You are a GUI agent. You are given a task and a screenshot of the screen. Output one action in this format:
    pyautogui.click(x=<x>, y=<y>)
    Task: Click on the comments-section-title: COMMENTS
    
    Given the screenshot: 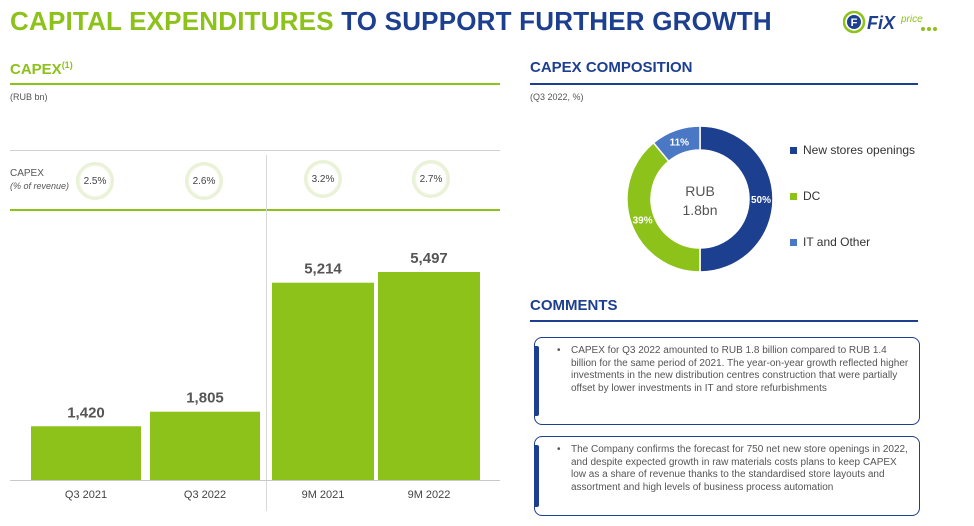 What is the action you would take?
    pyautogui.click(x=574, y=305)
    